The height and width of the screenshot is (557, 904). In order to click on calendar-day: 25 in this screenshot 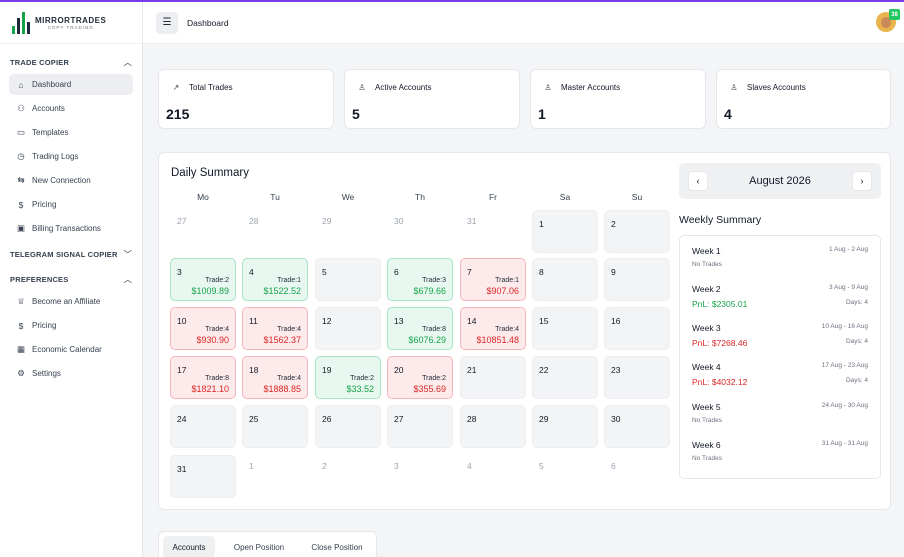, I will do `click(275, 426)`.